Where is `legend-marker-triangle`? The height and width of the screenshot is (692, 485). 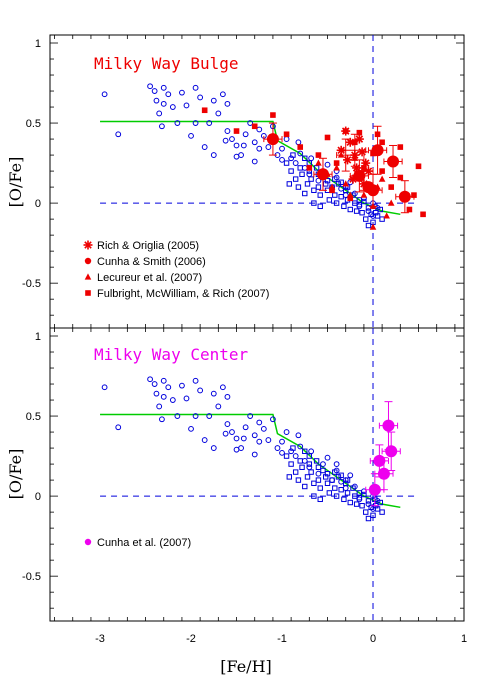 legend-marker-triangle is located at coordinates (88, 276).